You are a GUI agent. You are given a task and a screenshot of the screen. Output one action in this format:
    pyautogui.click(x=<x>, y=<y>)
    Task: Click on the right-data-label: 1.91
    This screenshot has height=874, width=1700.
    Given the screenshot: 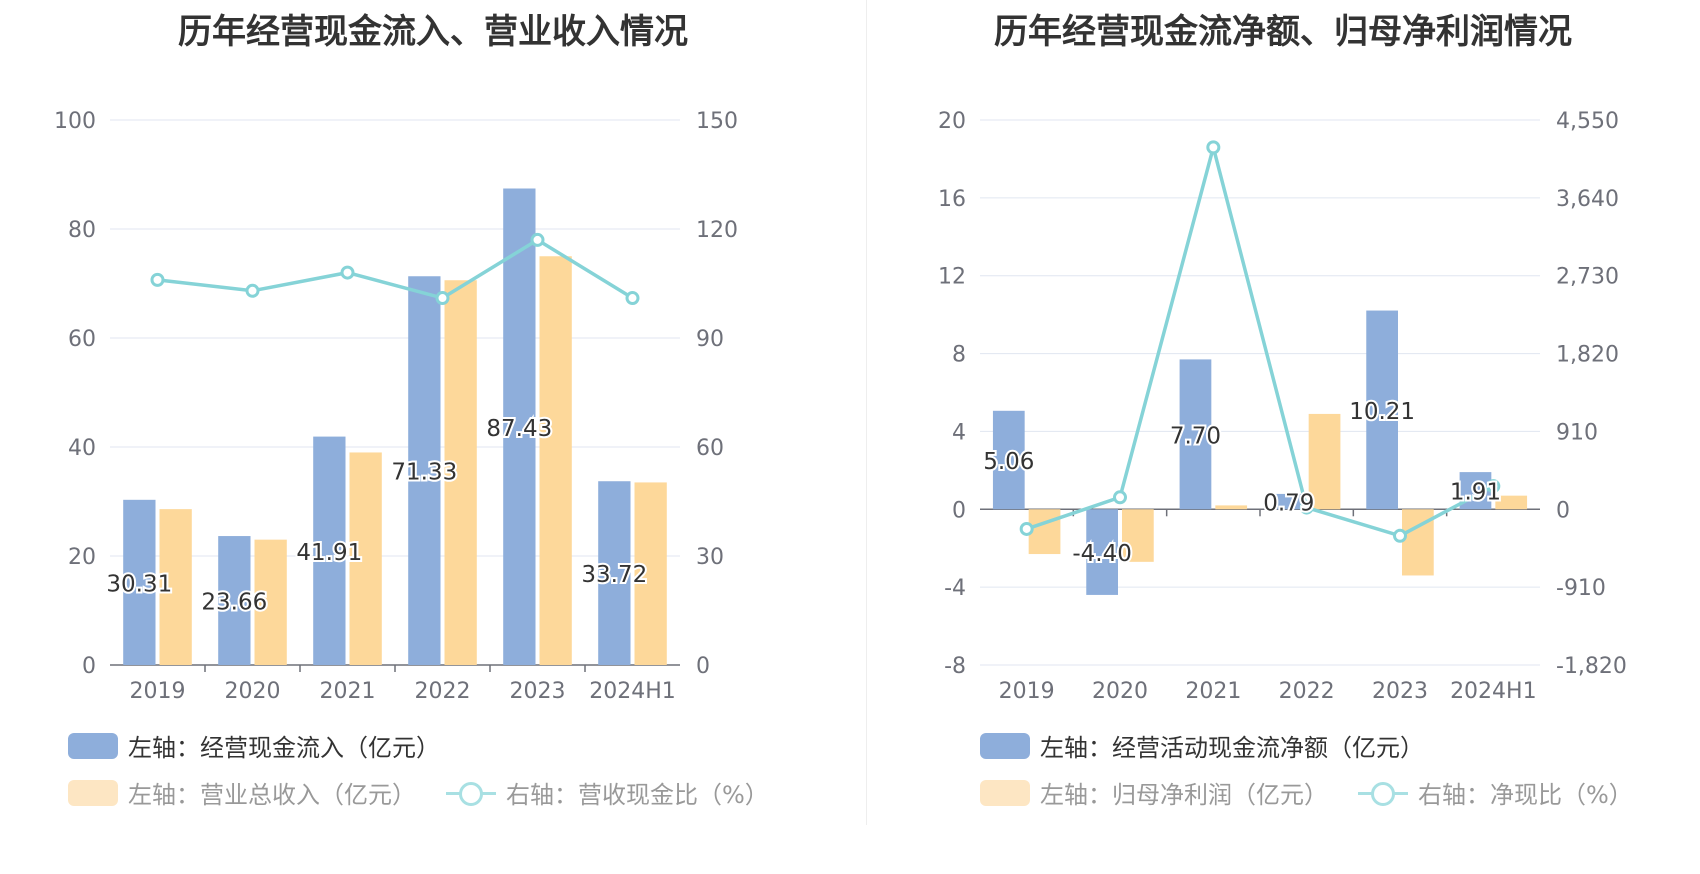 What is the action you would take?
    pyautogui.click(x=1475, y=493)
    